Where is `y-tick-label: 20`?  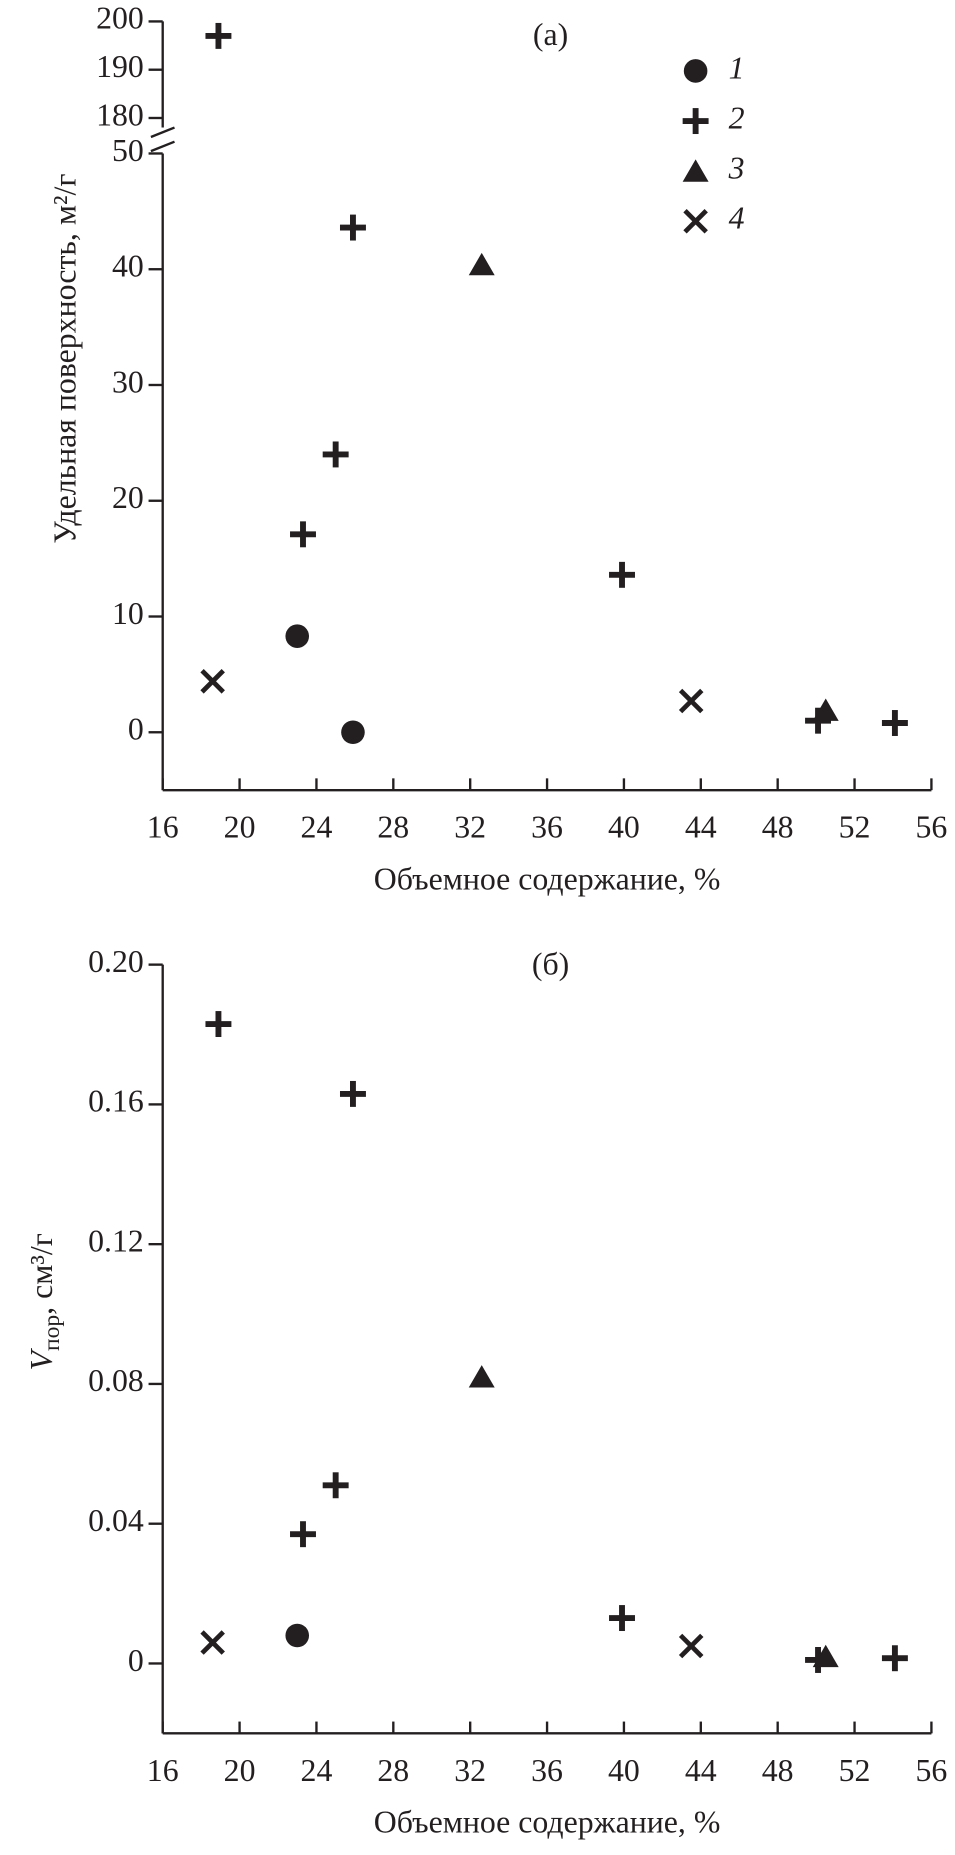 y-tick-label: 20 is located at coordinates (128, 497).